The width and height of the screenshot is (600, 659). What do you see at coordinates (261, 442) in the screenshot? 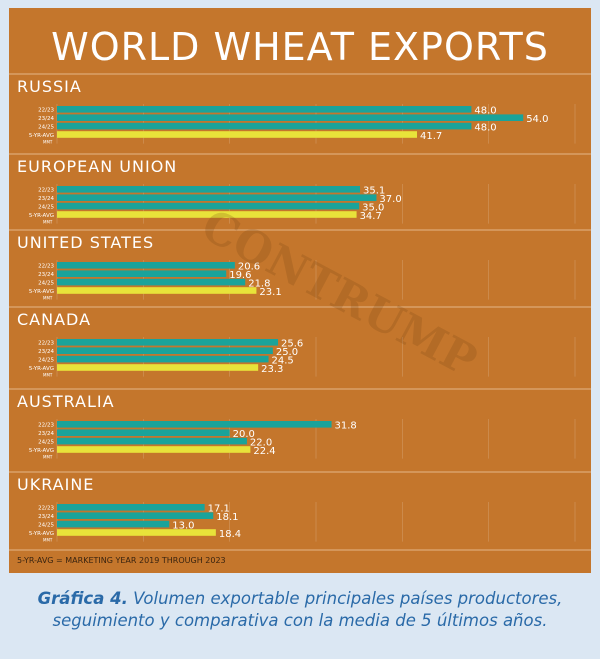
I see `data-label: 22.0` at bounding box center [261, 442].